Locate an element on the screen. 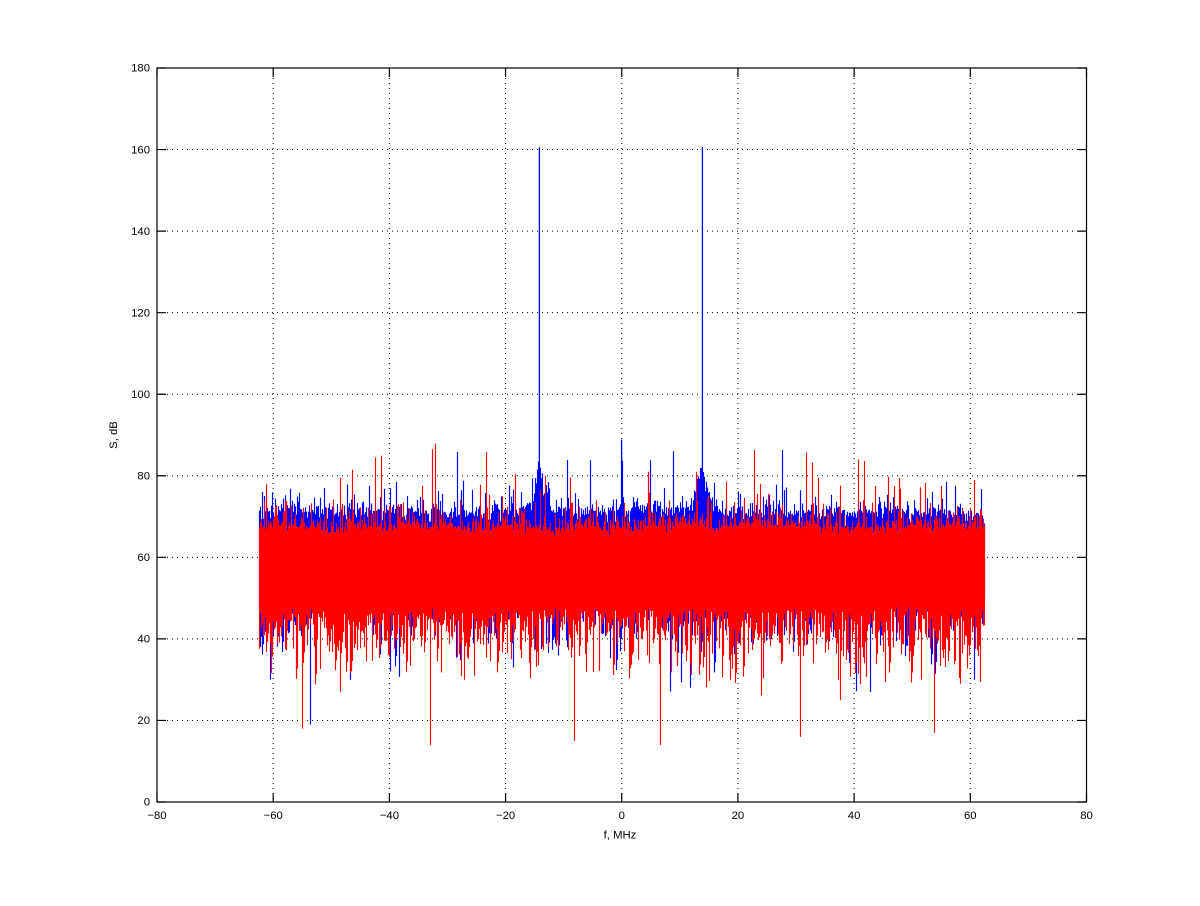 The image size is (1200, 906). svg-text: −40 is located at coordinates (389, 816).